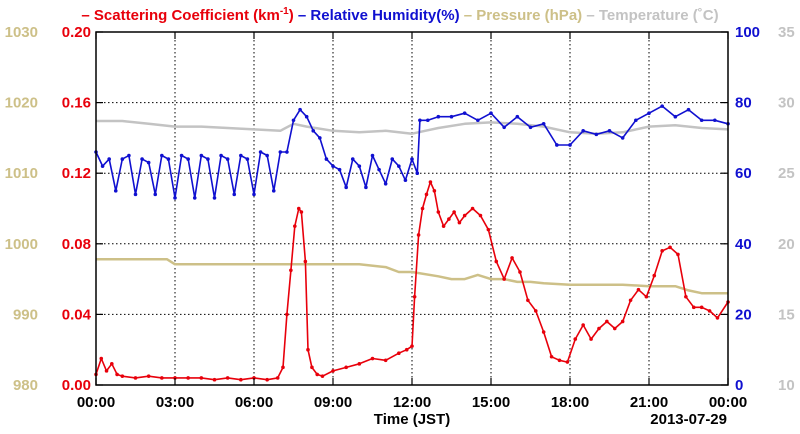 The height and width of the screenshot is (434, 800). Describe the element at coordinates (291, 15) in the screenshot. I see `legend-entry-tail: )` at that location.